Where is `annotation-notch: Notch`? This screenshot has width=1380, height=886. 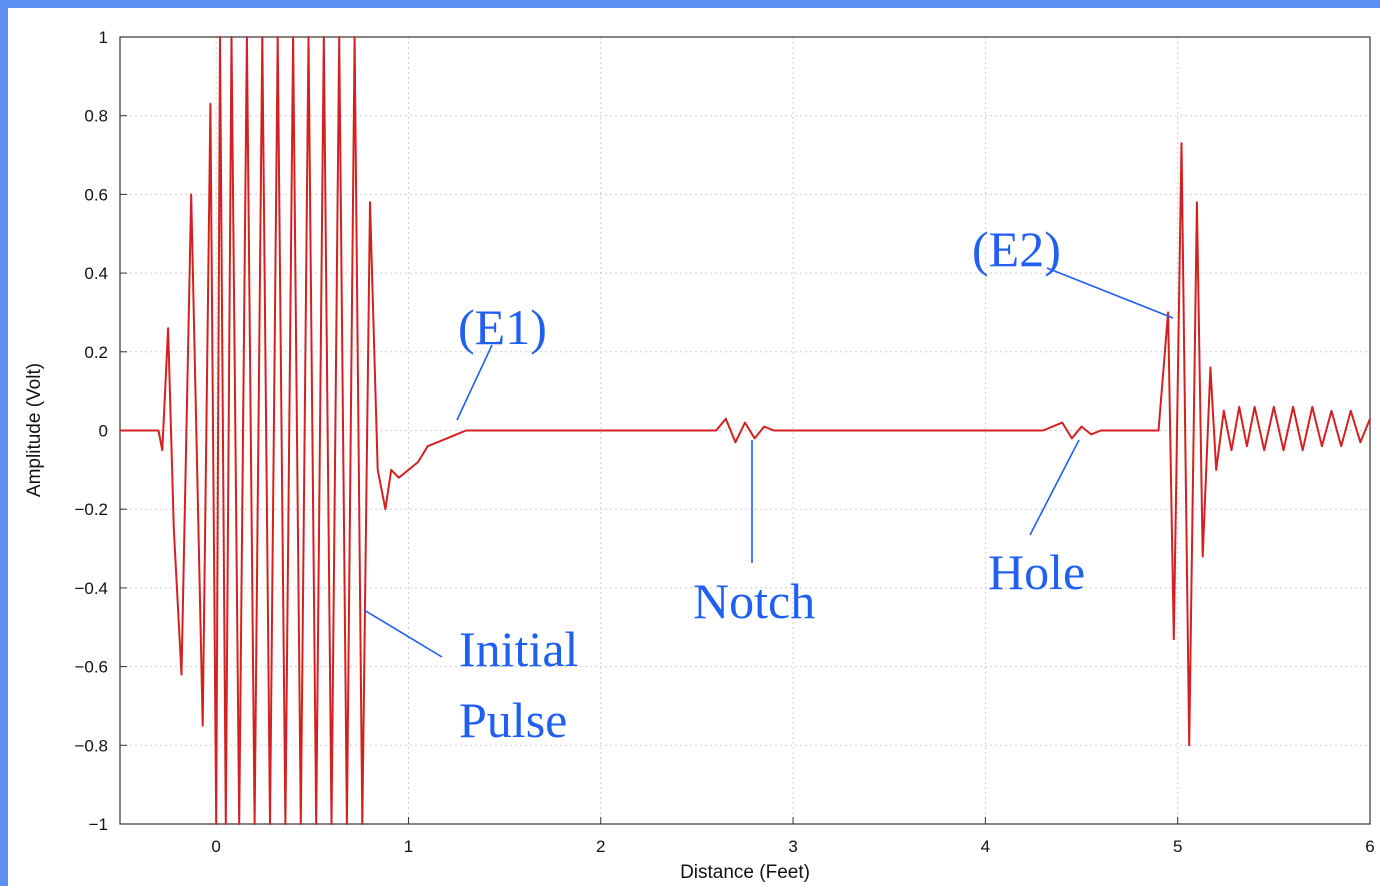
annotation-notch: Notch is located at coordinates (754, 601).